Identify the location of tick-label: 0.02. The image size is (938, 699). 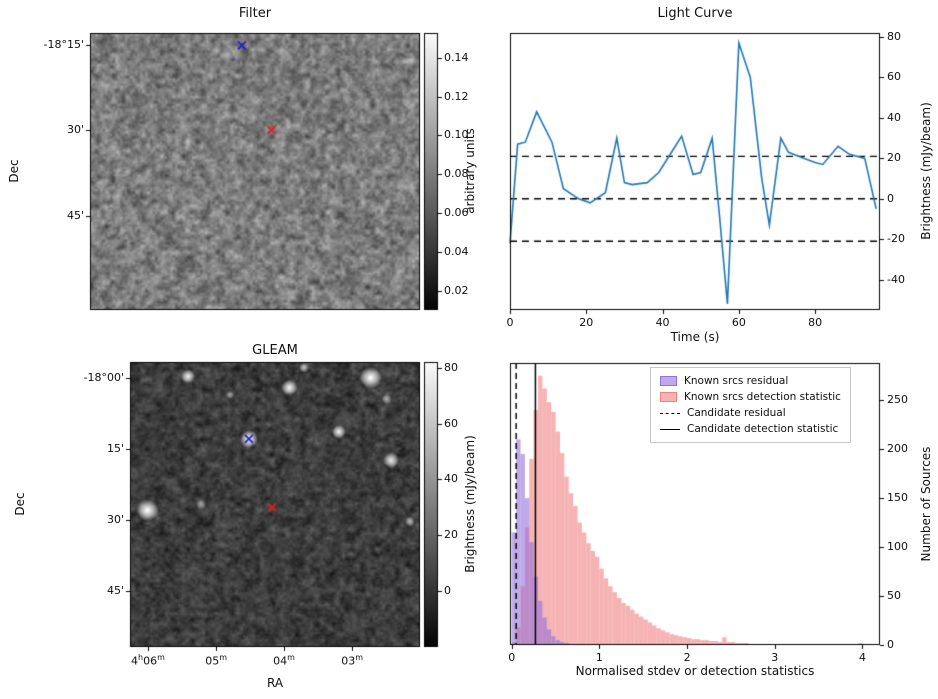
(456, 290).